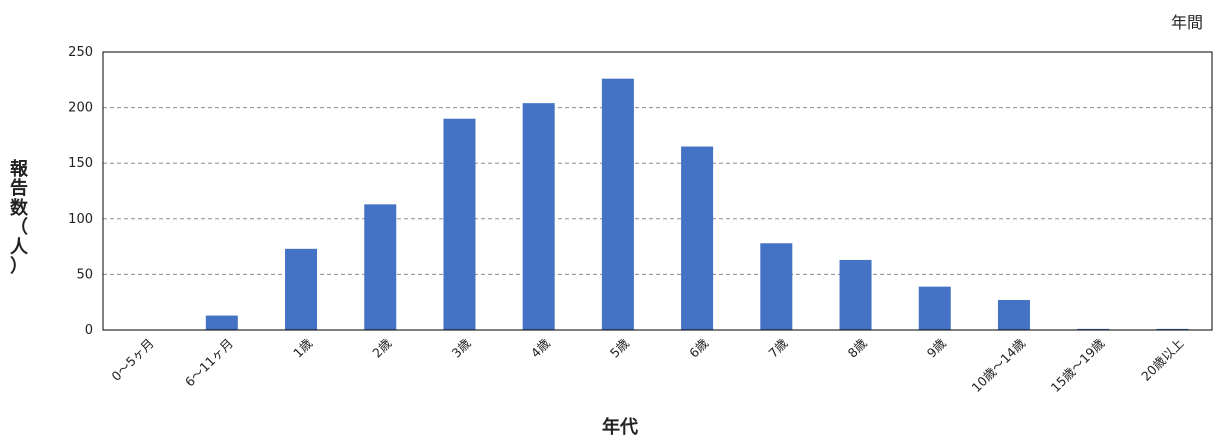 Image resolution: width=1217 pixels, height=439 pixels. I want to click on y-tick-label: 50, so click(84, 274).